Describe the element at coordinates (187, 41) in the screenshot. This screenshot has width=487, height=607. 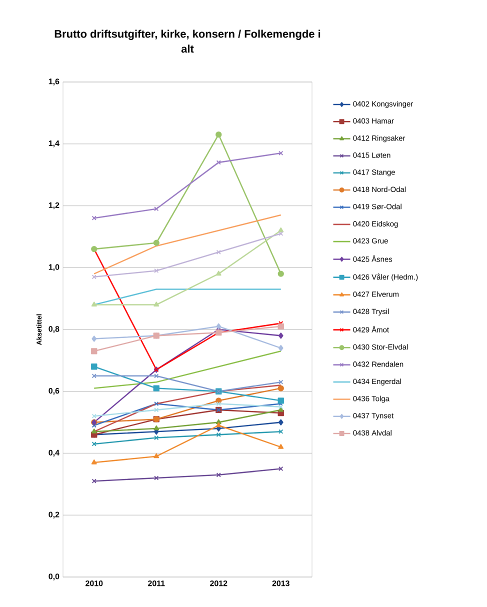
I see `chart-title: Brutto driftsutgifter, kirke, konsern / Folkemengde i alt` at that location.